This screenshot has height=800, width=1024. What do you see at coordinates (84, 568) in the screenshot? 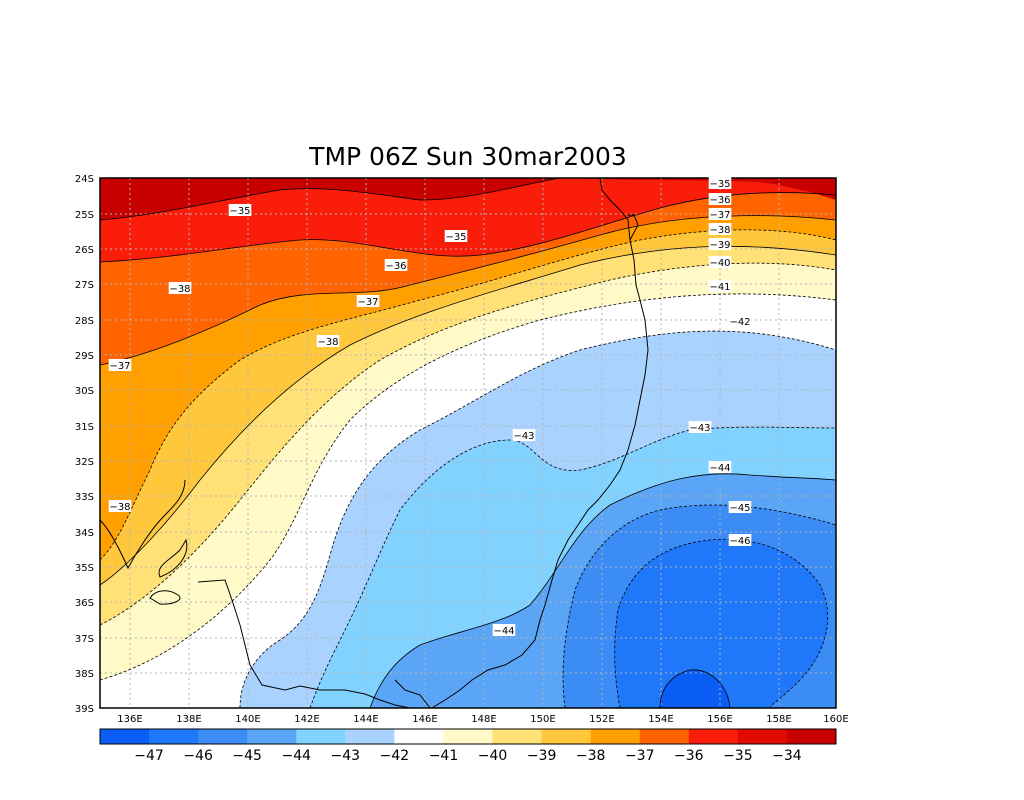
I see `y-tick: 35S` at bounding box center [84, 568].